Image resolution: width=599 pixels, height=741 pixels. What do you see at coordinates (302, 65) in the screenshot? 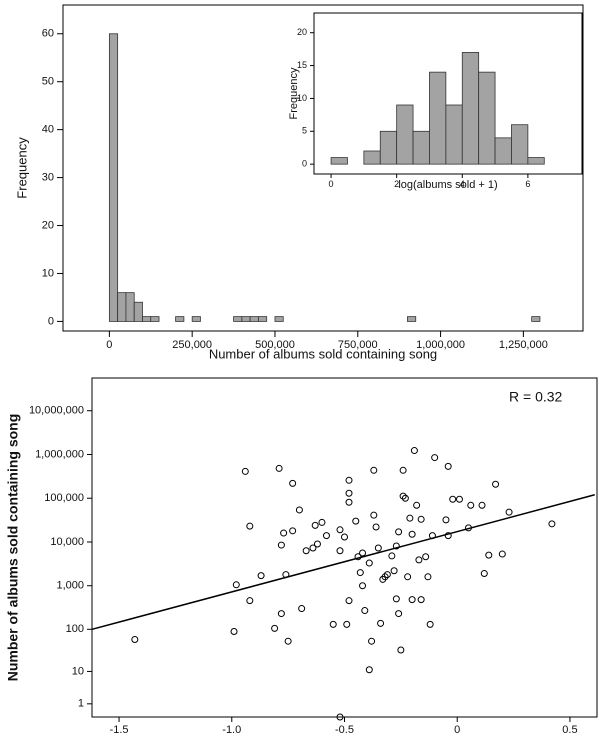
I see `y-tick-label: 15` at bounding box center [302, 65].